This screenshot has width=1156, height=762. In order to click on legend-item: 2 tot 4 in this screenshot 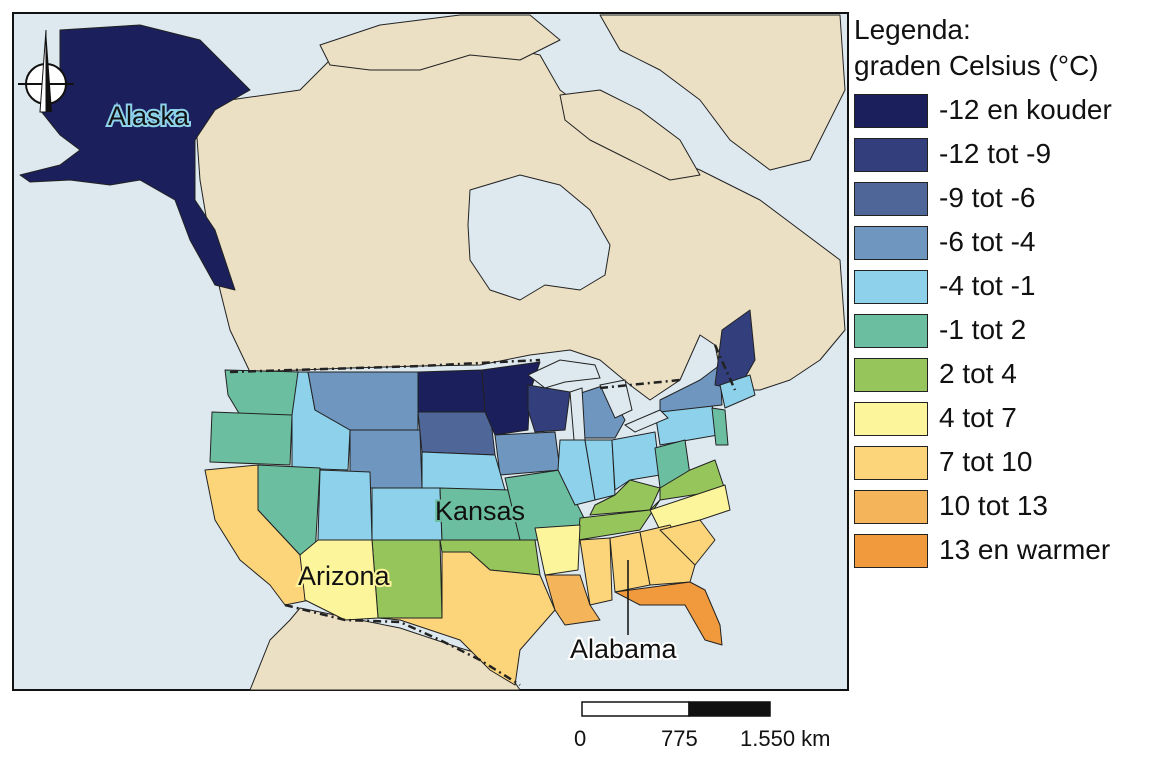, I will do `click(1004, 376)`.